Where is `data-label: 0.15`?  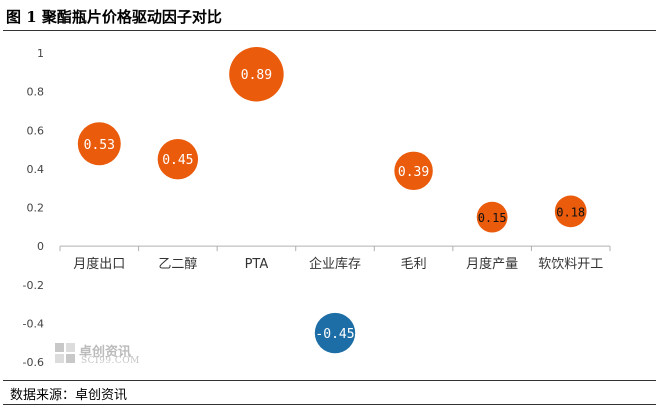
data-label: 0.15 is located at coordinates (492, 218).